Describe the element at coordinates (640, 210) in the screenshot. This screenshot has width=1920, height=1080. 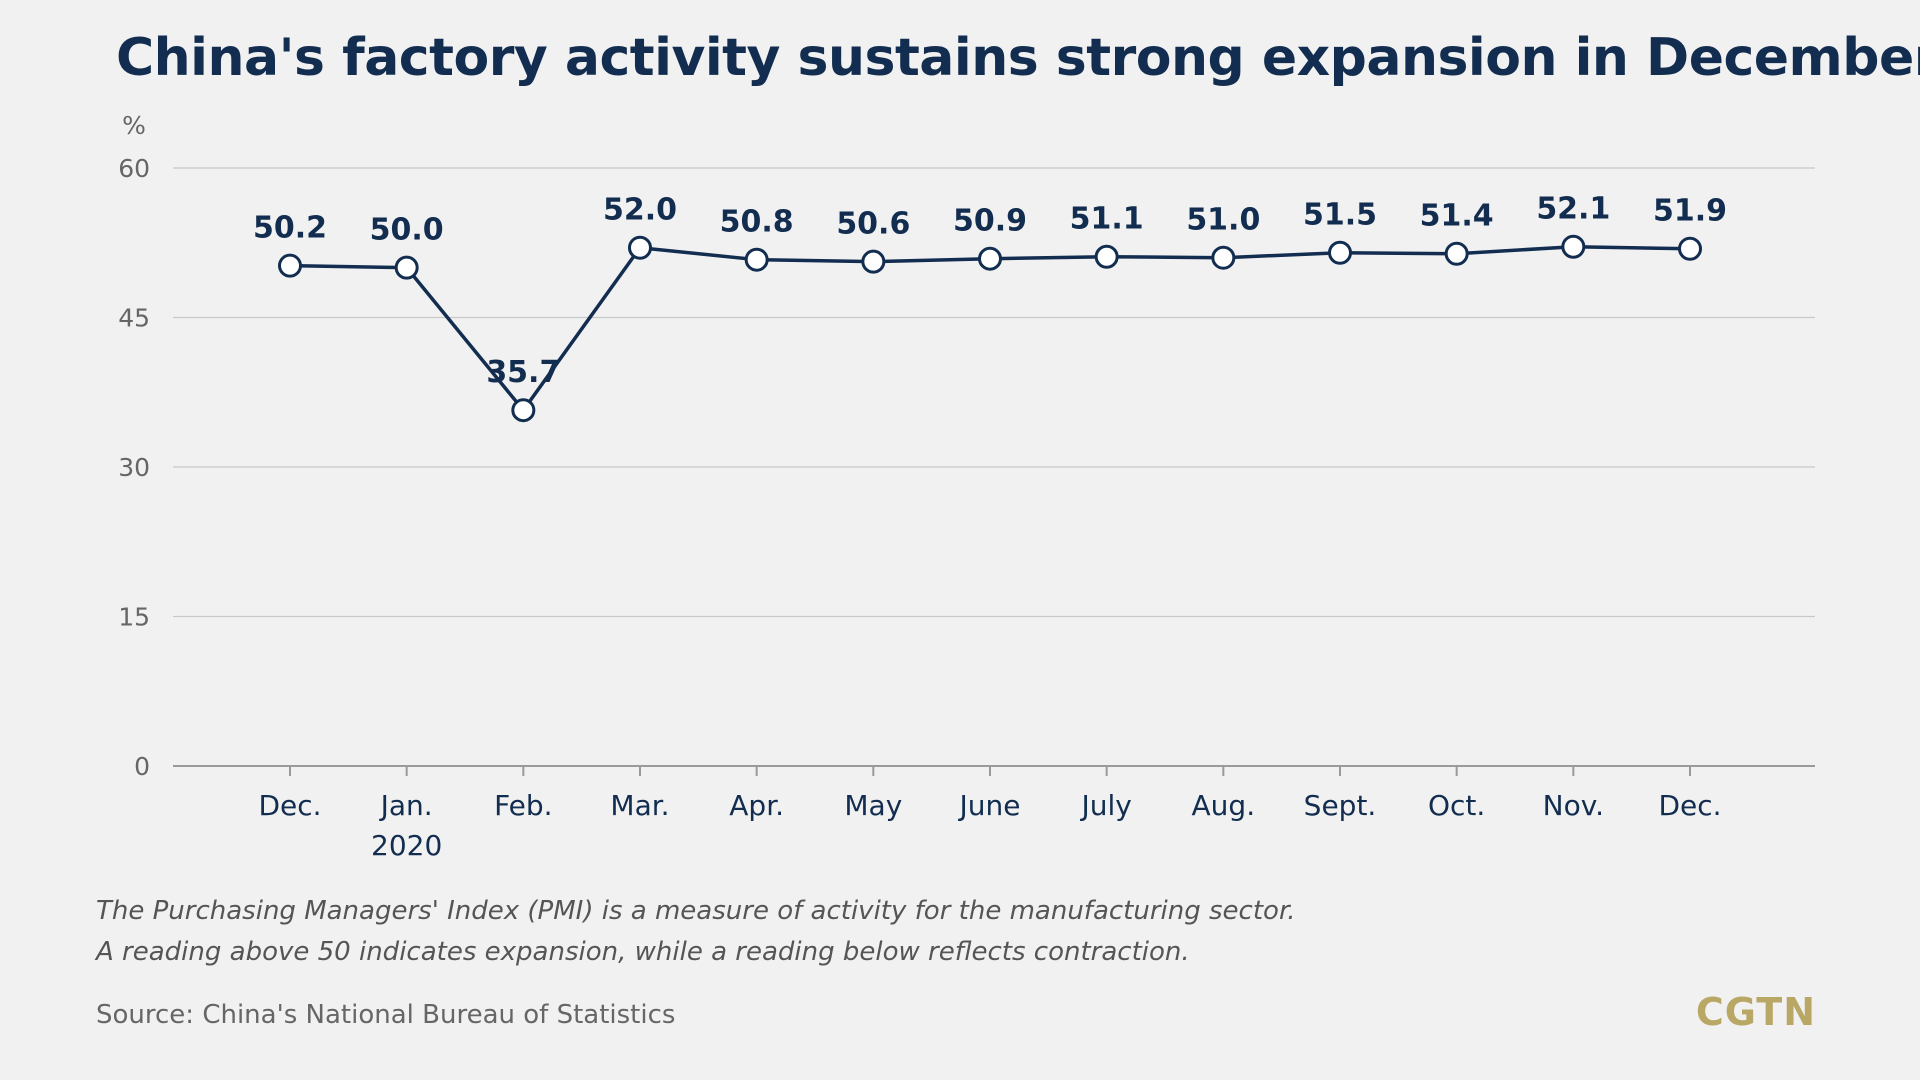
I see `data-label: 52.0` at that location.